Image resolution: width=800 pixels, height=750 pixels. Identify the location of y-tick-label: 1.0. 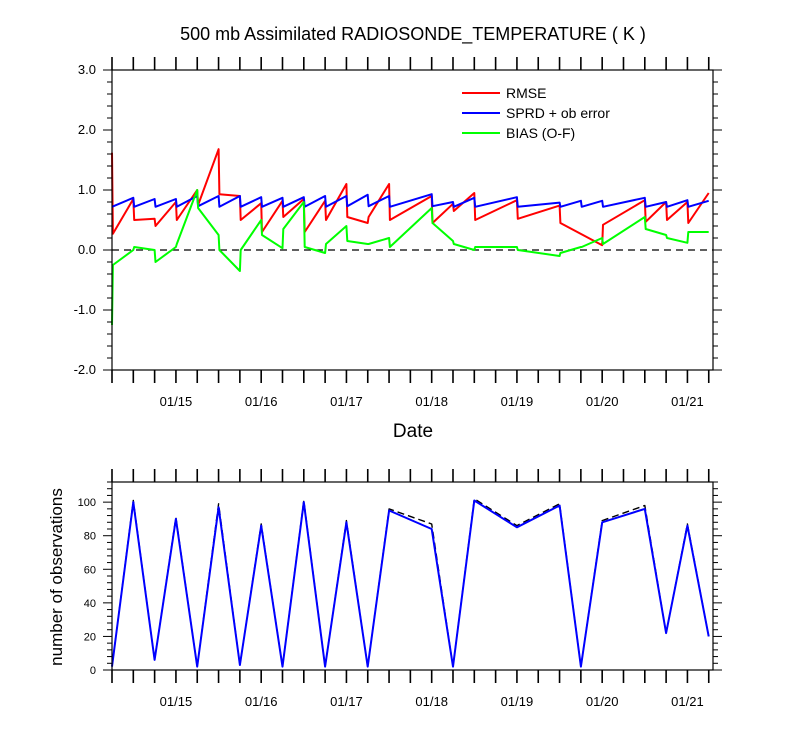
(87, 189).